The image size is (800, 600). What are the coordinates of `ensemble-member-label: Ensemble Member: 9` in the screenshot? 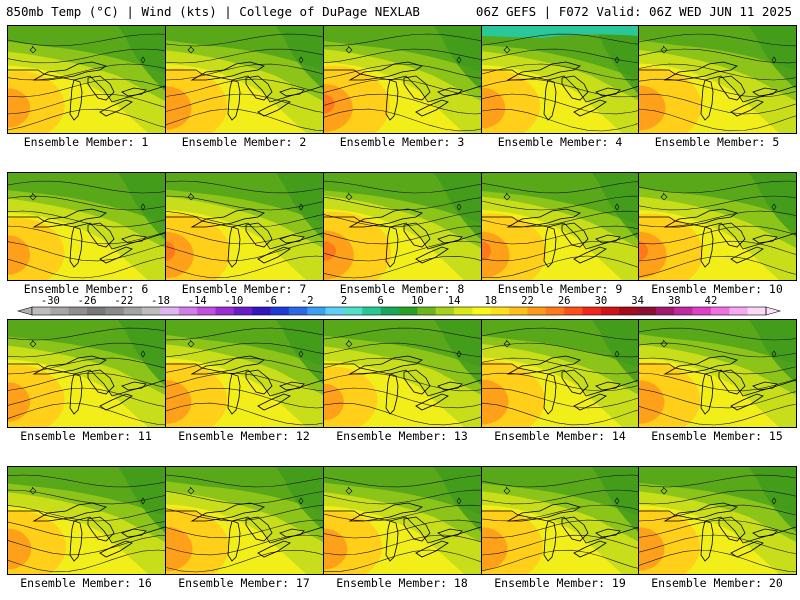 It's located at (560, 289).